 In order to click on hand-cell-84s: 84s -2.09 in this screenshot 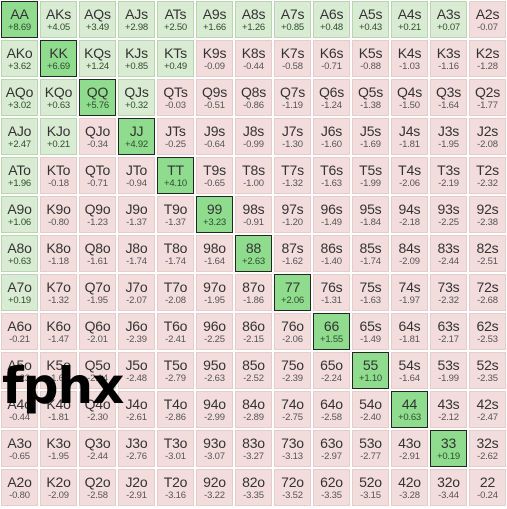, I will do `click(409, 253)`.